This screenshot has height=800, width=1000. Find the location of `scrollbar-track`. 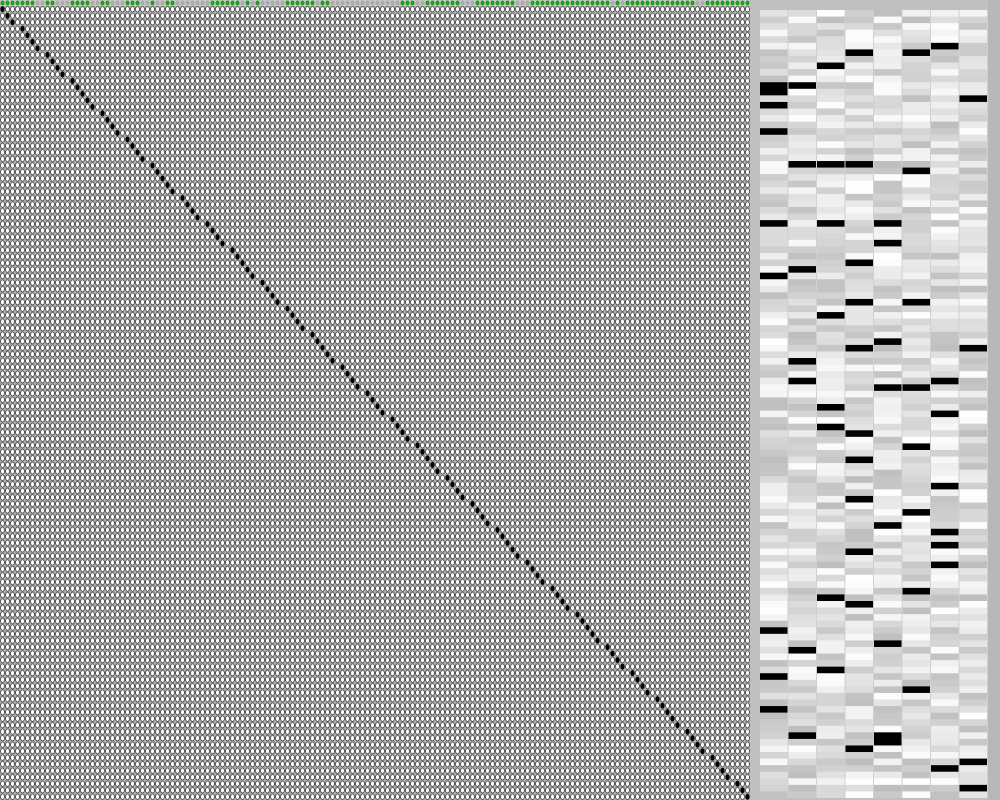

scrollbar-track is located at coordinates (994, 400).